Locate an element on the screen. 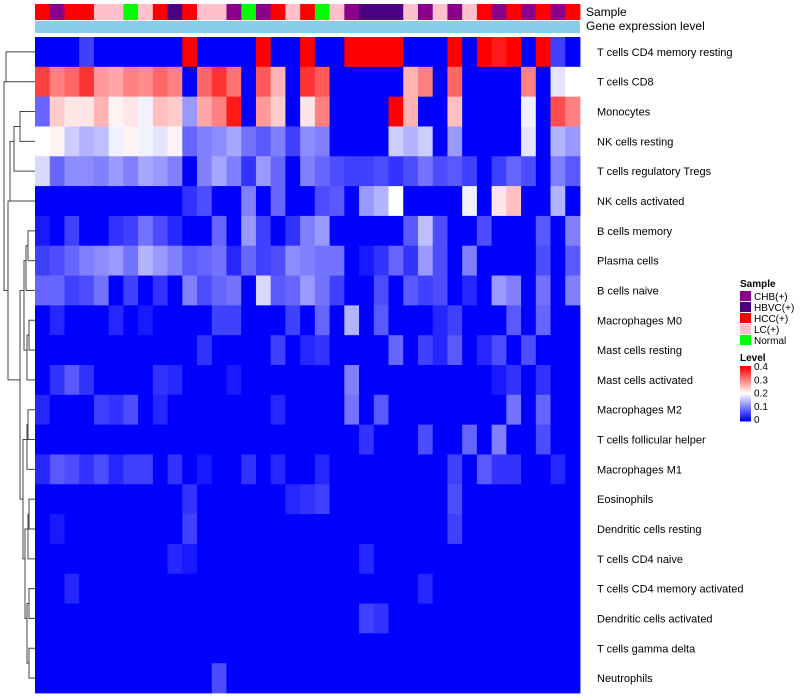 The width and height of the screenshot is (800, 700). row-label: Macrophages M1 is located at coordinates (639, 470).